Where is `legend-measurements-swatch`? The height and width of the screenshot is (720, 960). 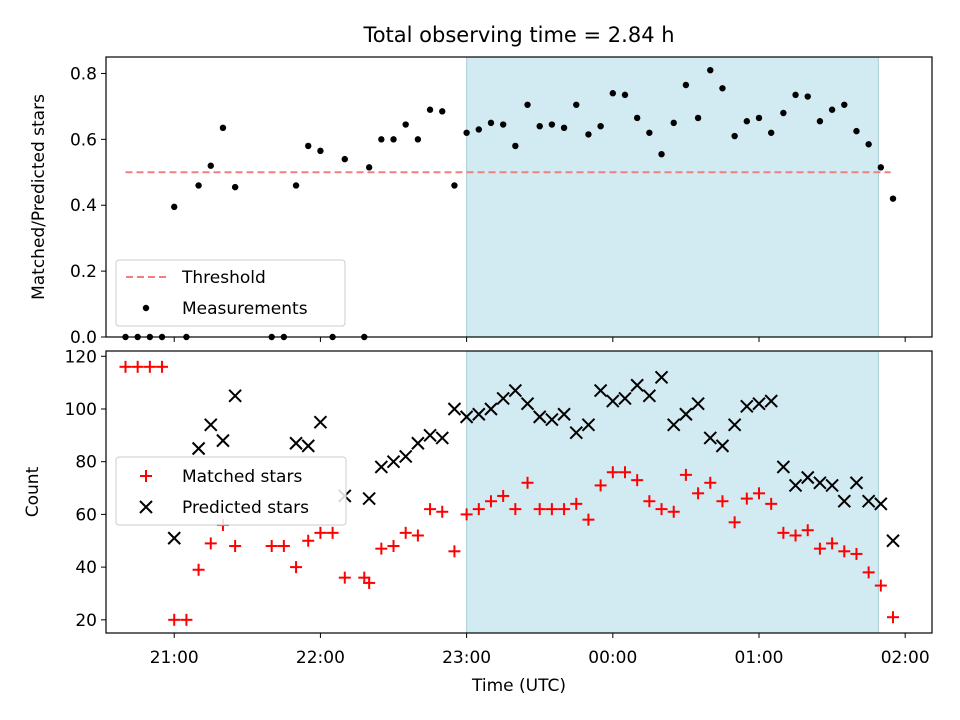
legend-measurements-swatch is located at coordinates (146, 308).